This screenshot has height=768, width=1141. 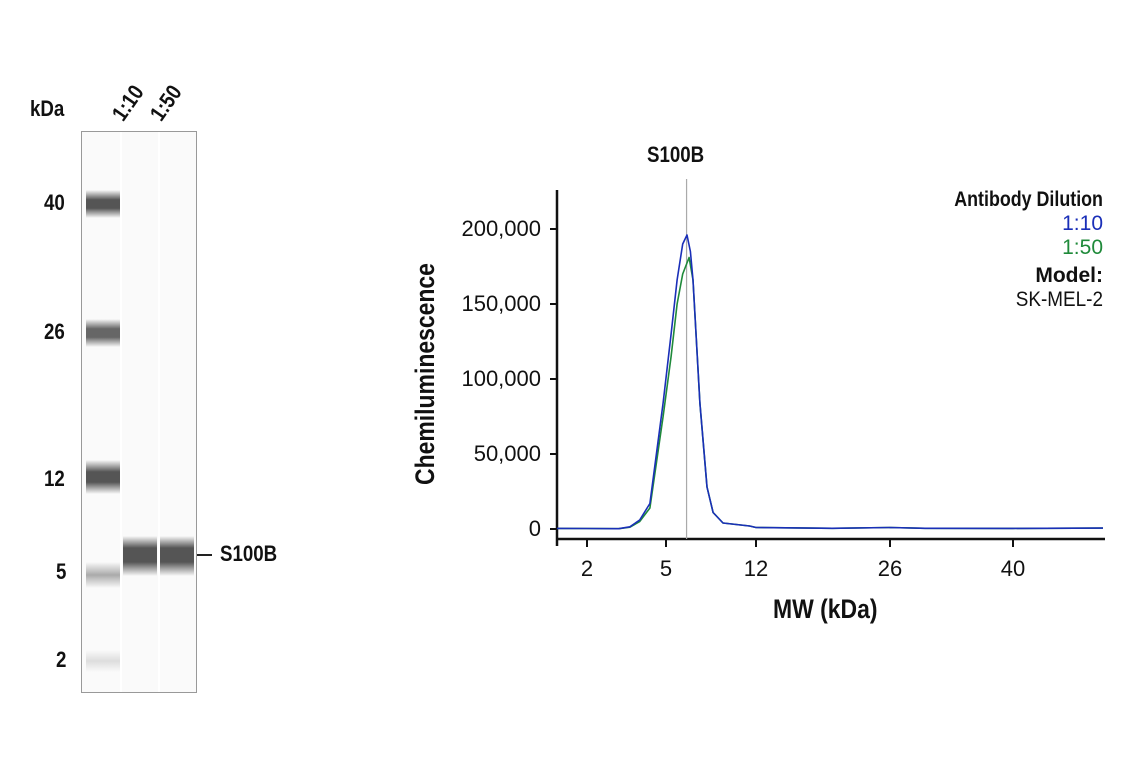 What do you see at coordinates (1013, 568) in the screenshot?
I see `x-tick-label: 40` at bounding box center [1013, 568].